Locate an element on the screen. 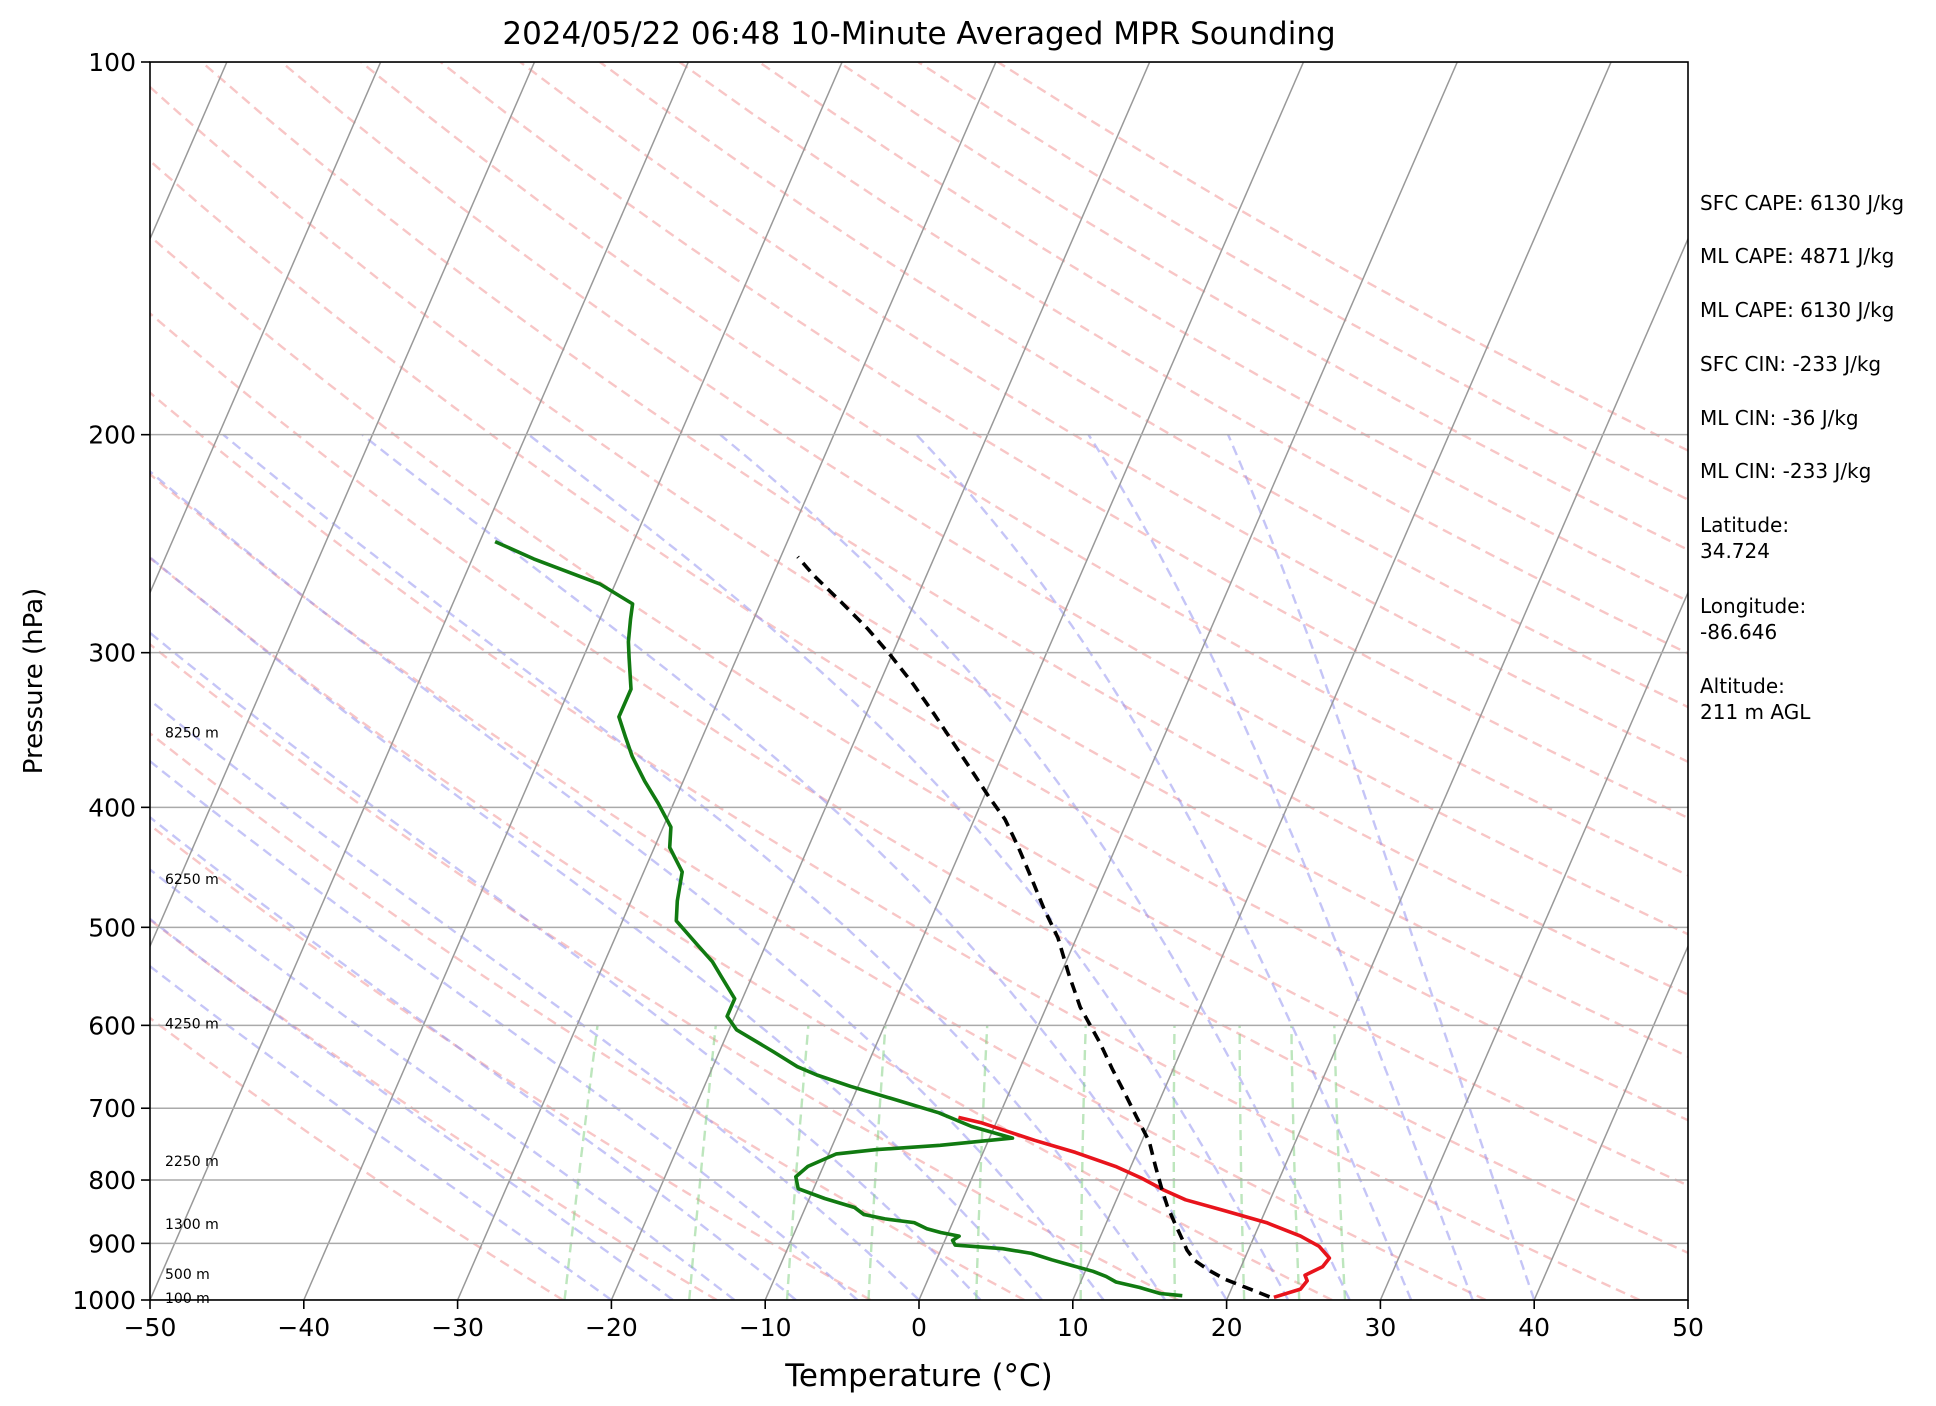 This screenshot has width=1936, height=1406. height-label: 100 m is located at coordinates (187, 1299).